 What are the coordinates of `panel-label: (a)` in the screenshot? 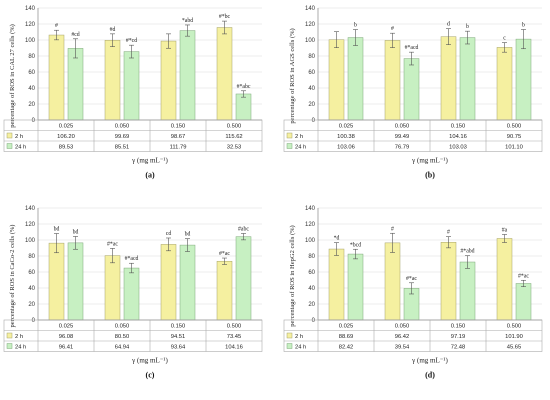 It's located at (150, 175).